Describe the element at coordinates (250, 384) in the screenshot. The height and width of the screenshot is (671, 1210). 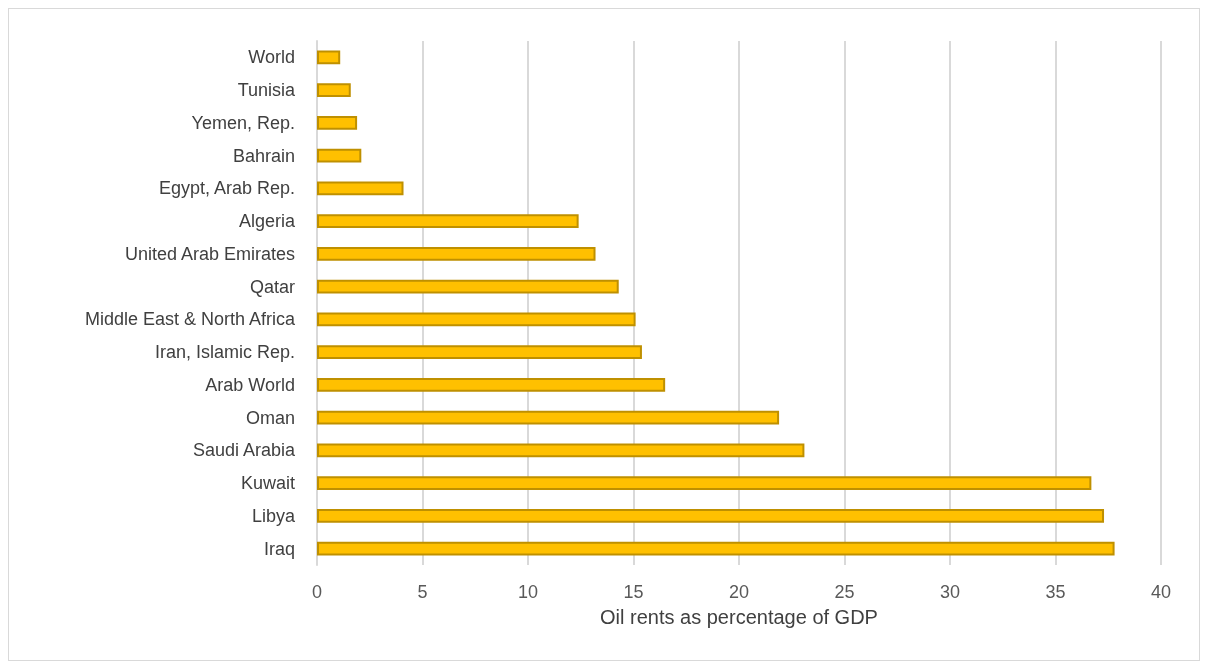
I see `y-tick-label: Arab World` at that location.